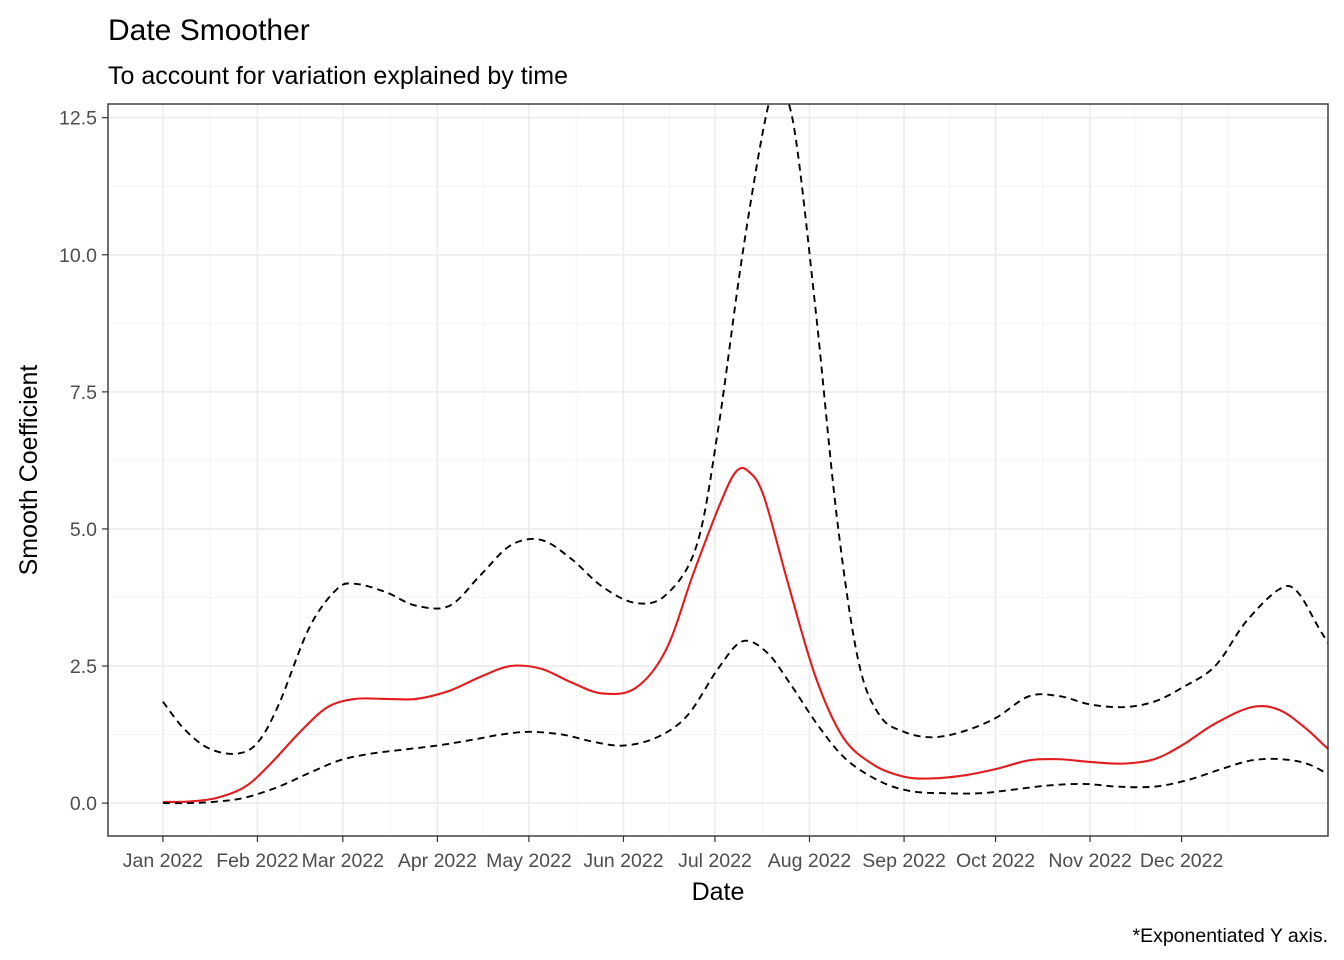  I want to click on x-tick-label: Jan 2022, so click(163, 861).